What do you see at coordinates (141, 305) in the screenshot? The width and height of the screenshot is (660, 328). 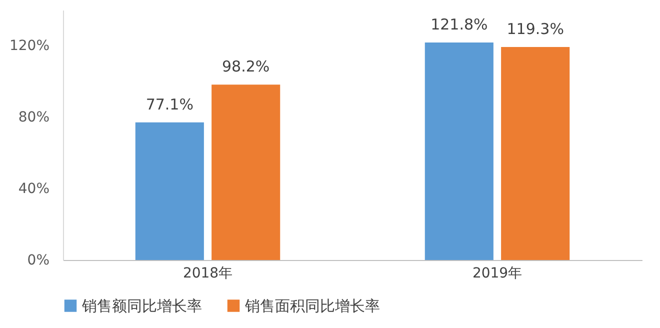 I see `legend-label: 销售额同比增长率` at bounding box center [141, 305].